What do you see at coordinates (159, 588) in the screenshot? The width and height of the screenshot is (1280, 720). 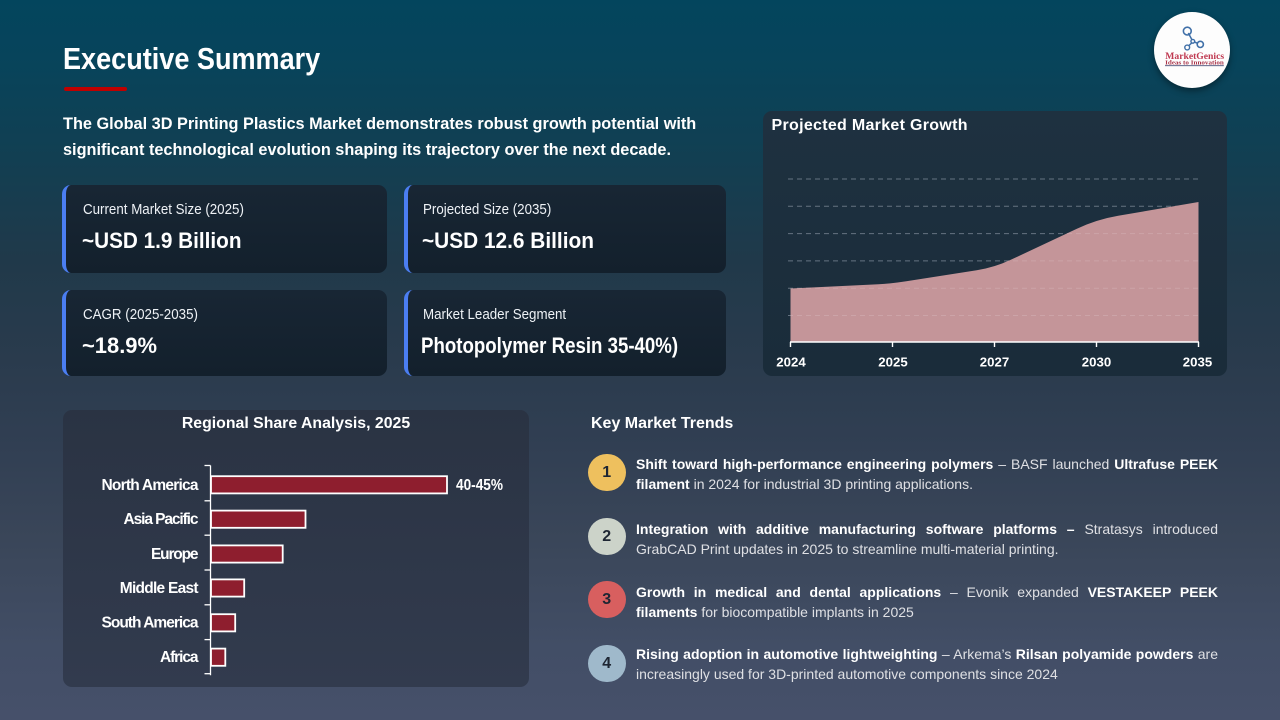 I see `svg-text: Middle East` at bounding box center [159, 588].